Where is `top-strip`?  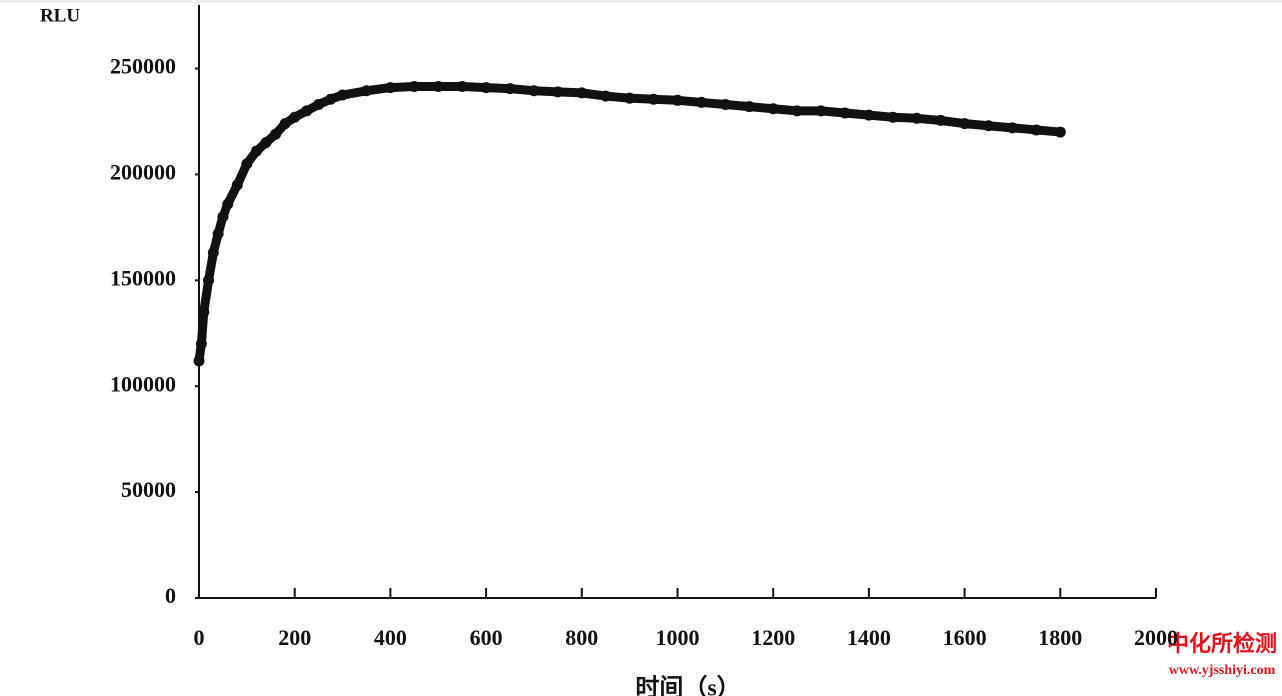 top-strip is located at coordinates (641, 1).